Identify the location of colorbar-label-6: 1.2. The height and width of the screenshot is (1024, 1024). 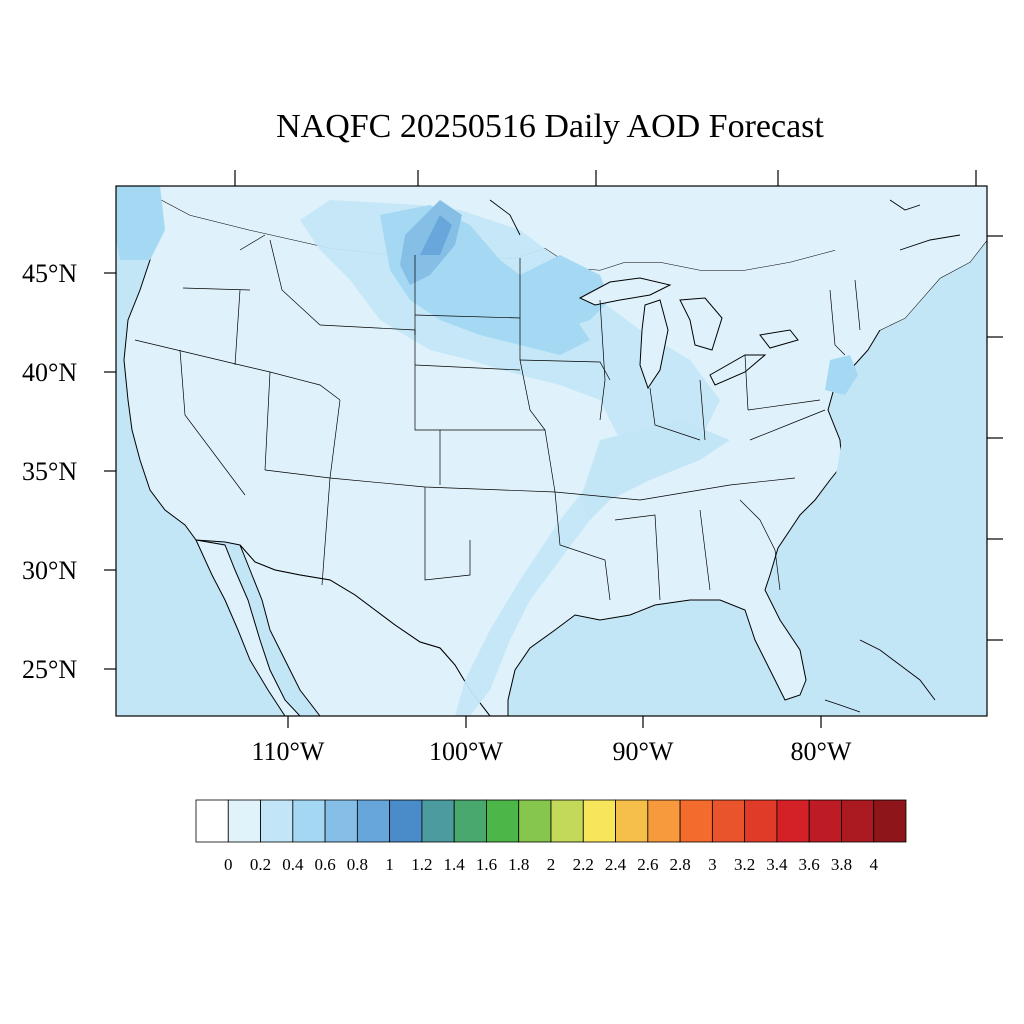
(421, 864).